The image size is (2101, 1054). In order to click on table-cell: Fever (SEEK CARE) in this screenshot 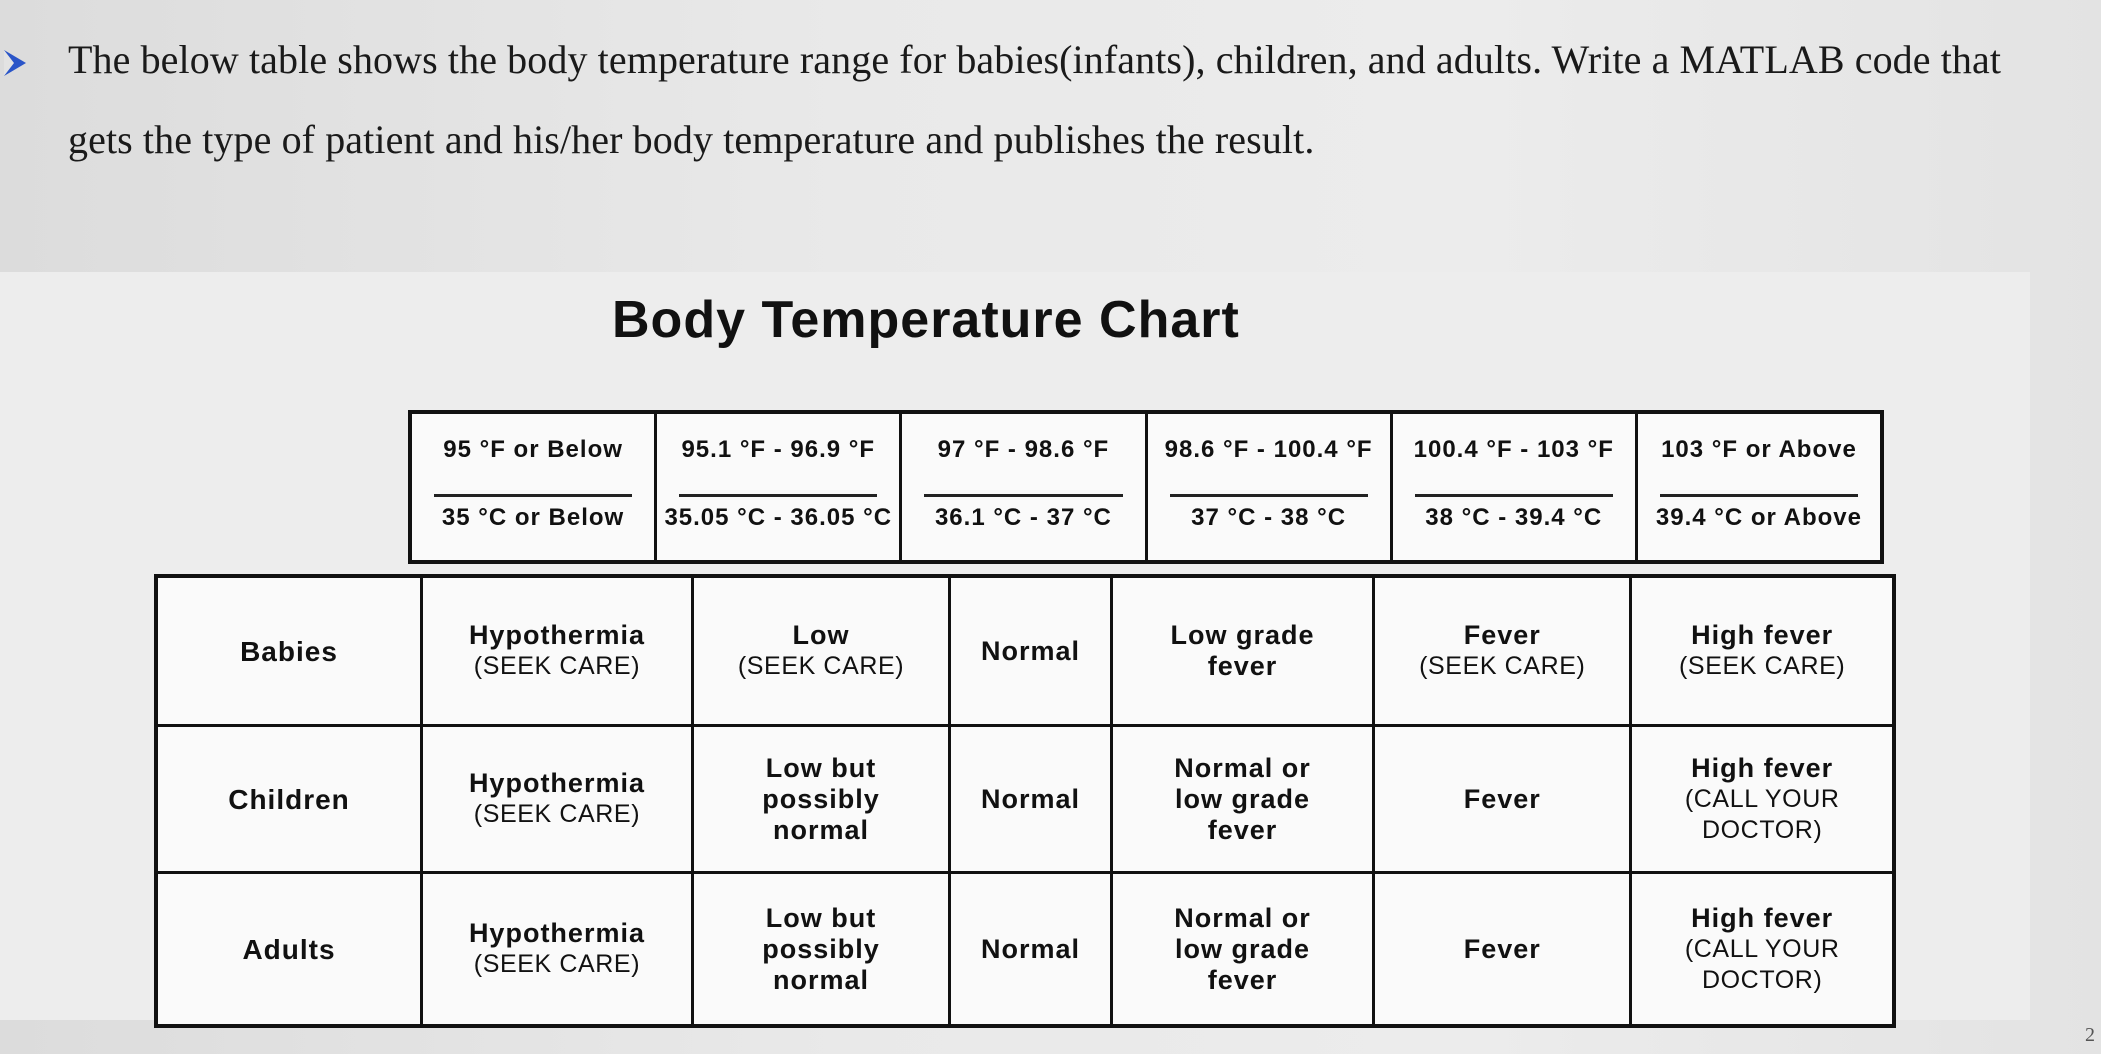, I will do `click(1502, 650)`.